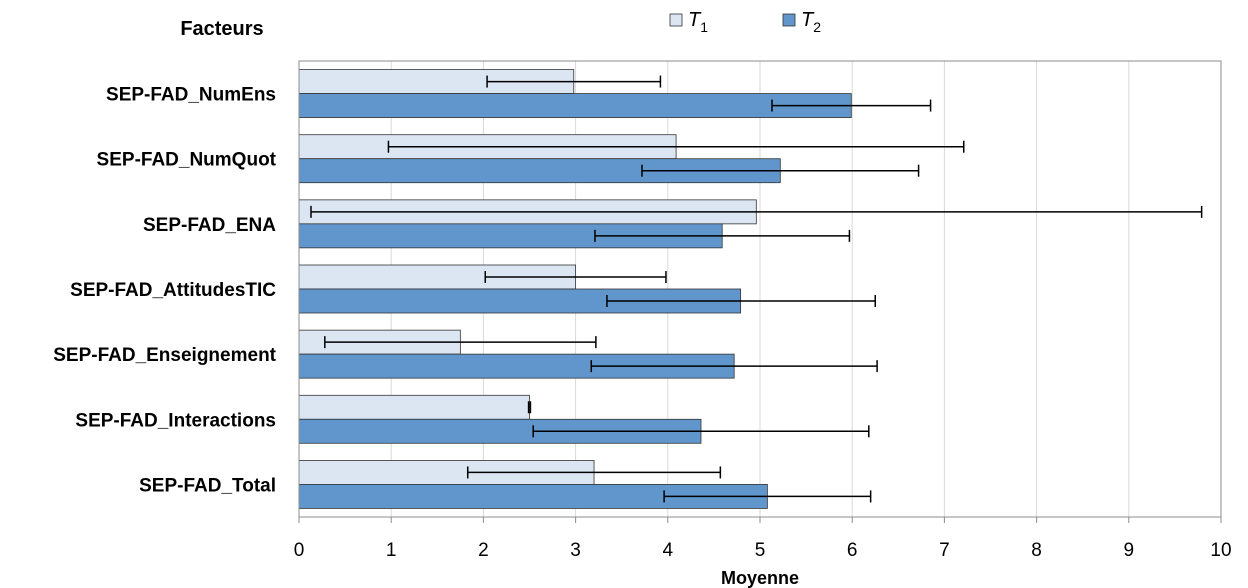 This screenshot has width=1248, height=588. Describe the element at coordinates (175, 420) in the screenshot. I see `category-label: SEP-FAD_Interactions` at that location.